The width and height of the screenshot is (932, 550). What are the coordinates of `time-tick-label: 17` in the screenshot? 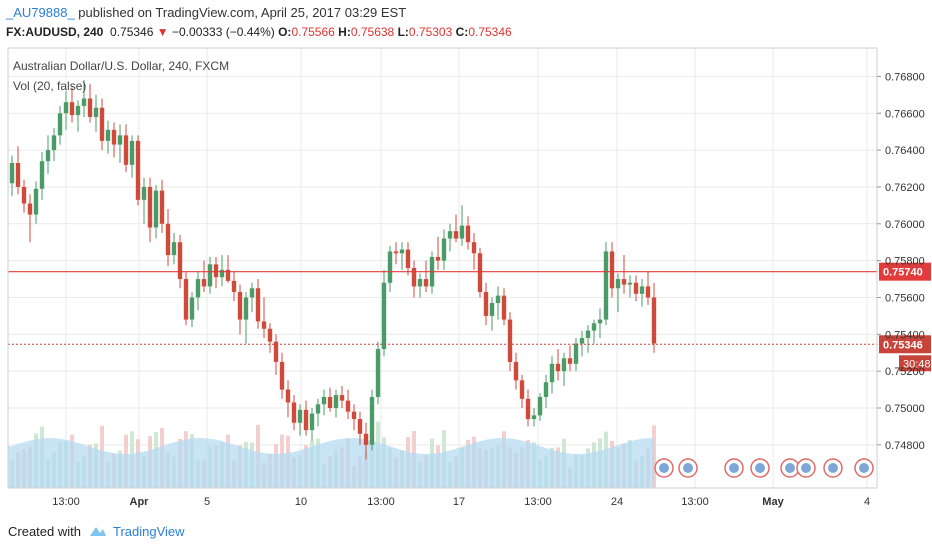 It's located at (459, 502).